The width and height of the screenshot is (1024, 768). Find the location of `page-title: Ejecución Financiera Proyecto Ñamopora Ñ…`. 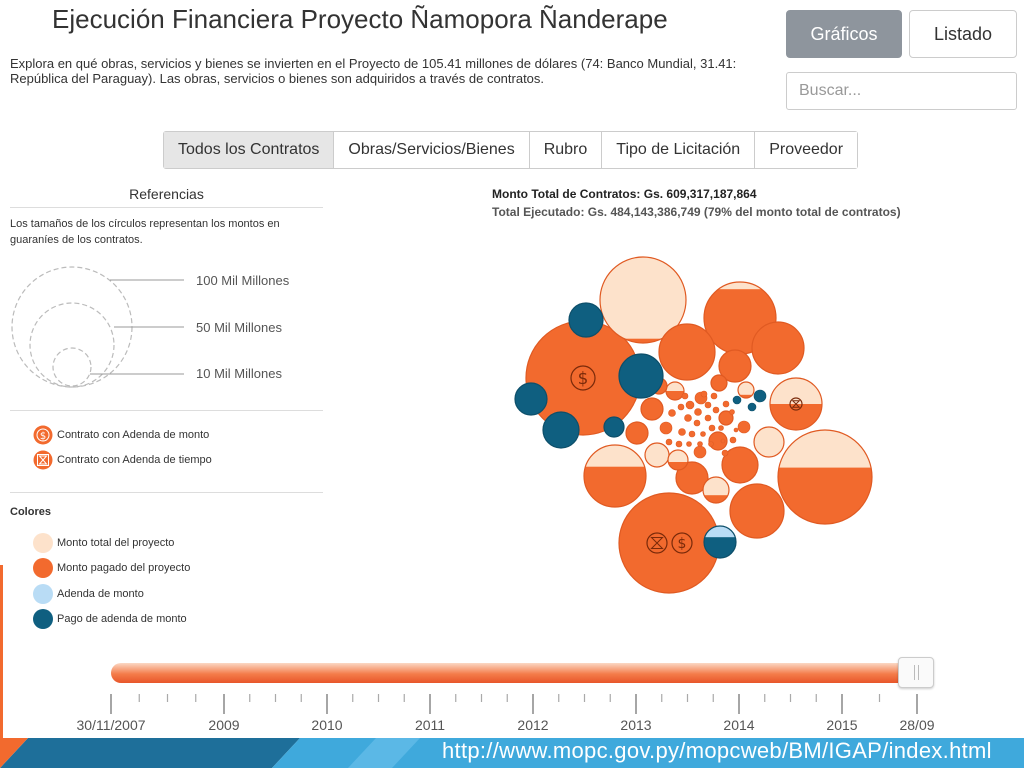

page-title: Ejecución Financiera Proyecto Ñamopora Ñ… is located at coordinates (360, 19).